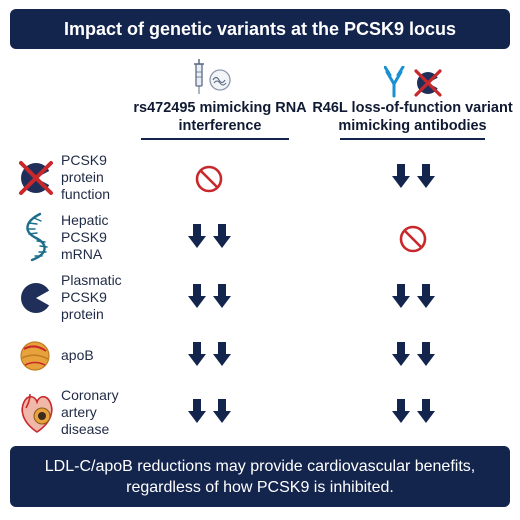  I want to click on row-label-line: artery, so click(79, 412).